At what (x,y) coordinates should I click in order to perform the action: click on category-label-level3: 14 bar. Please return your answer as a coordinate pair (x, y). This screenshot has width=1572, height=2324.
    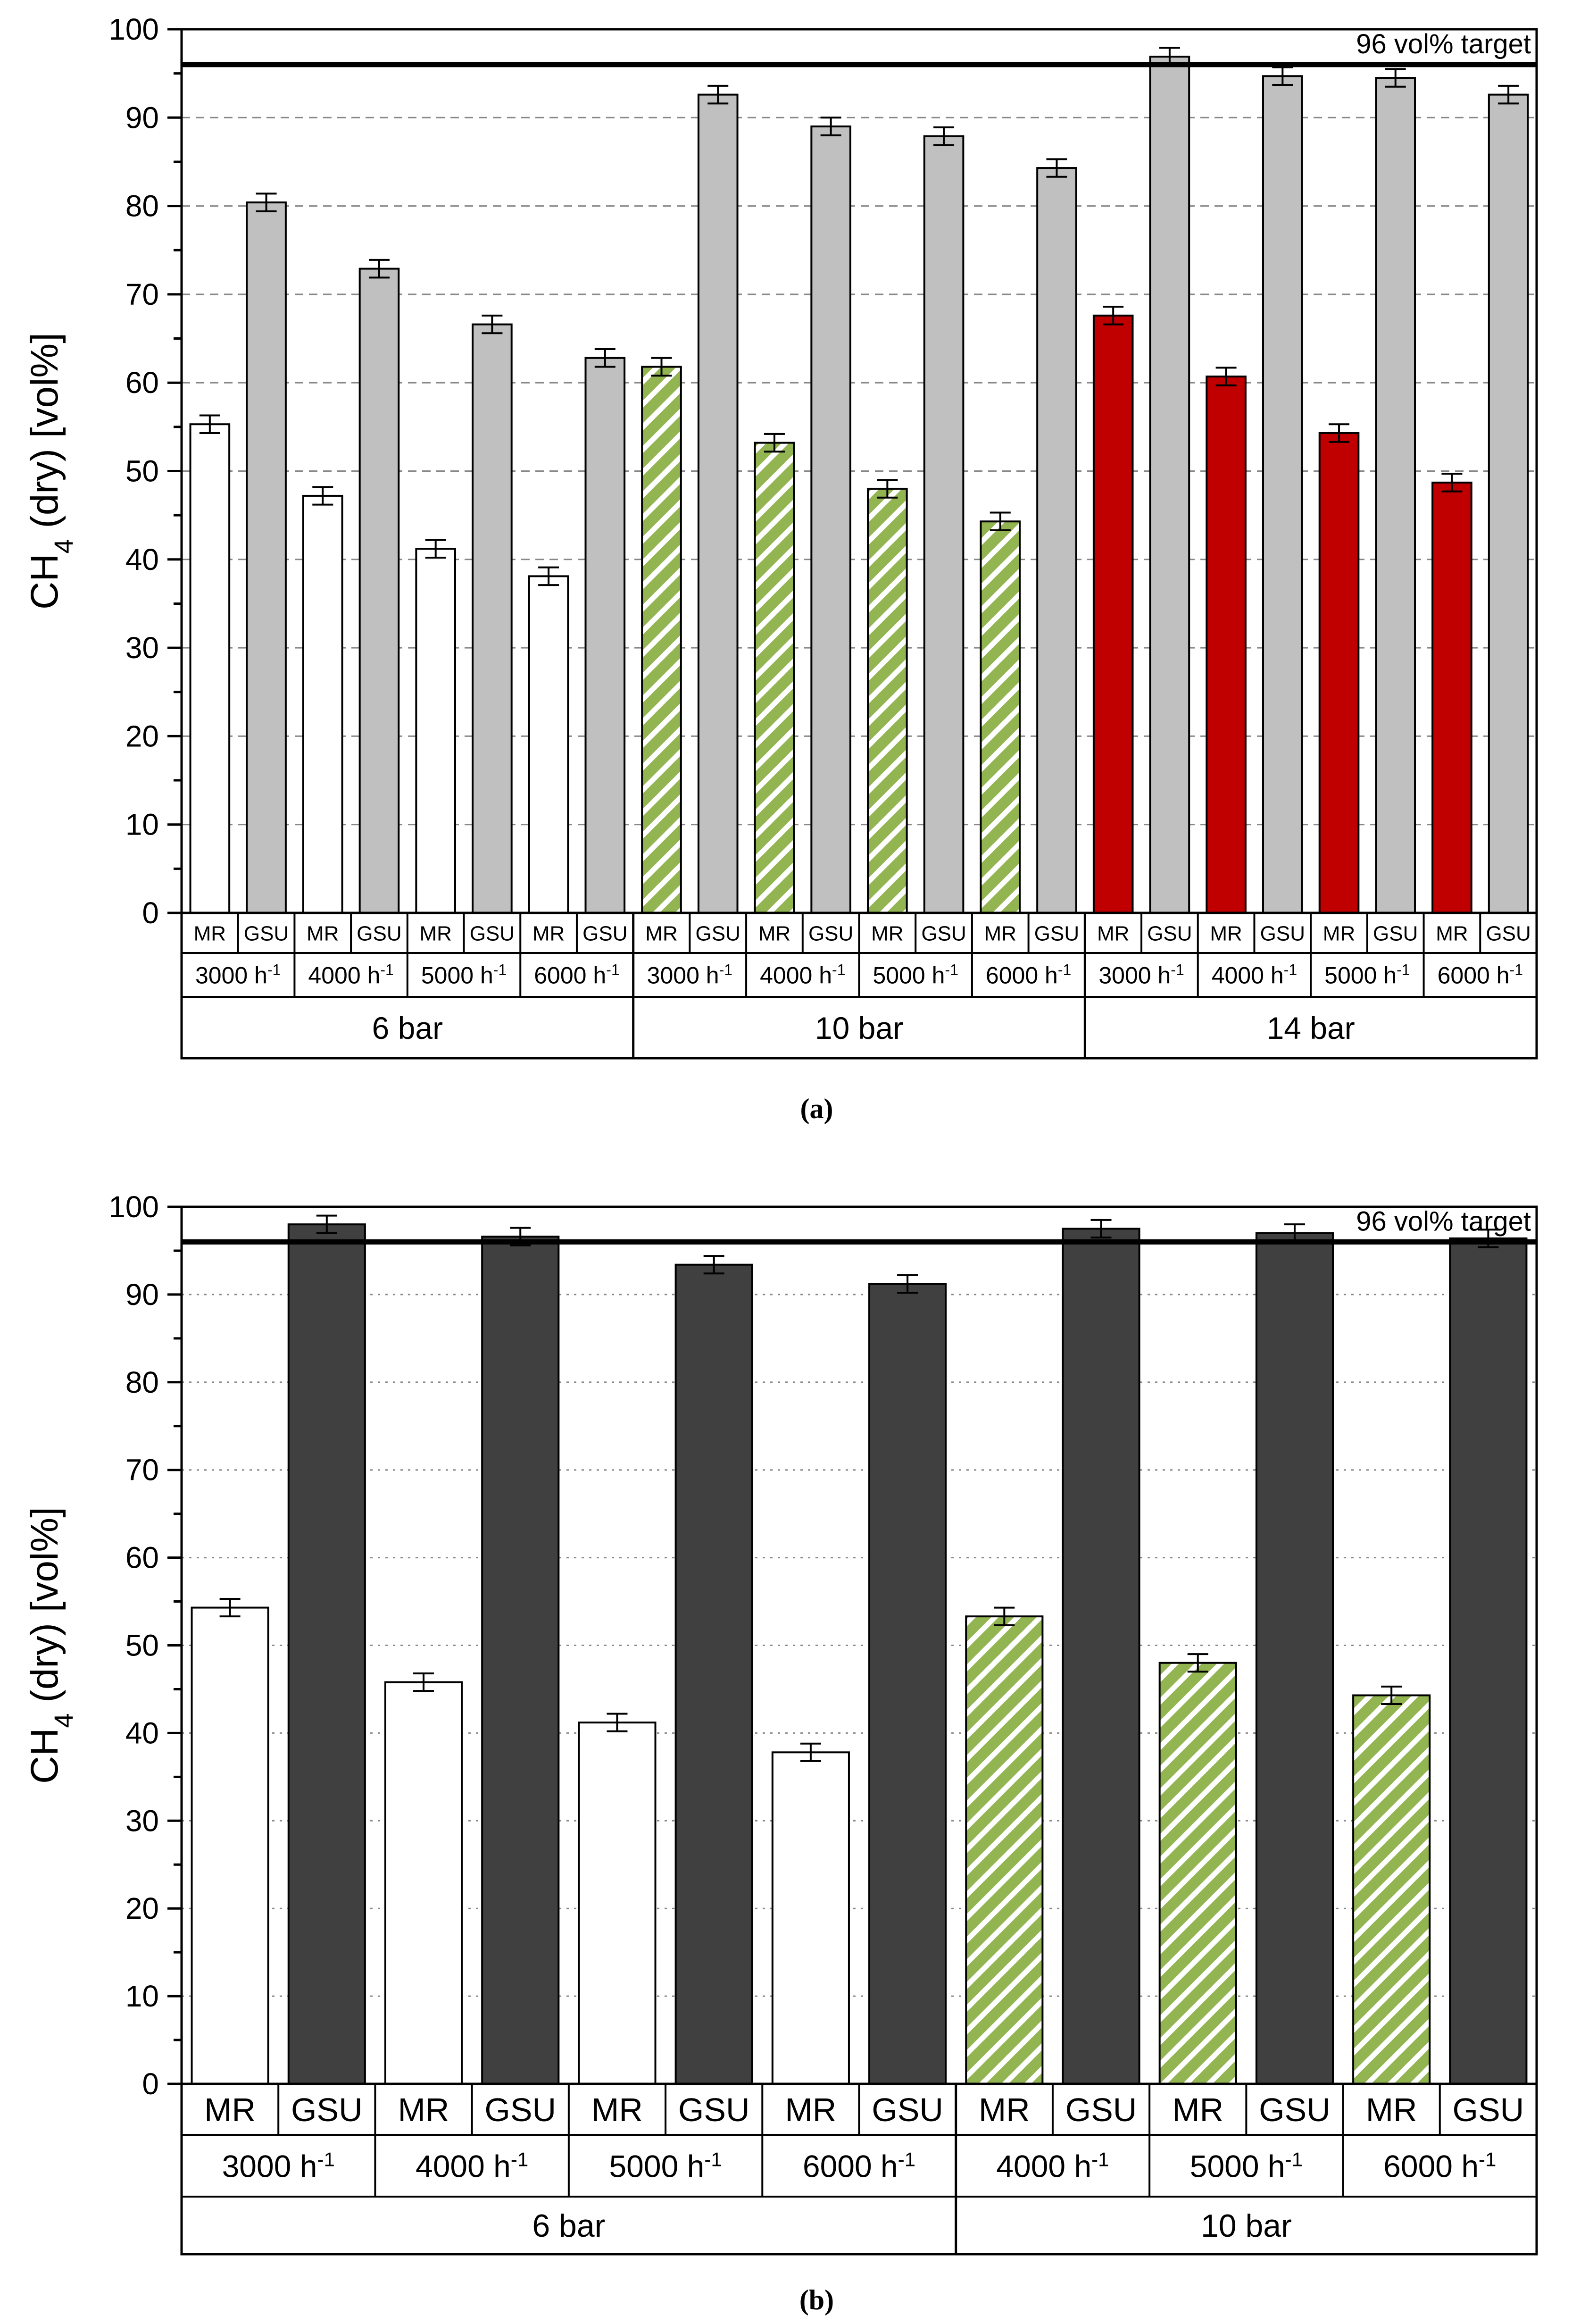
    Looking at the image, I should click on (1311, 1028).